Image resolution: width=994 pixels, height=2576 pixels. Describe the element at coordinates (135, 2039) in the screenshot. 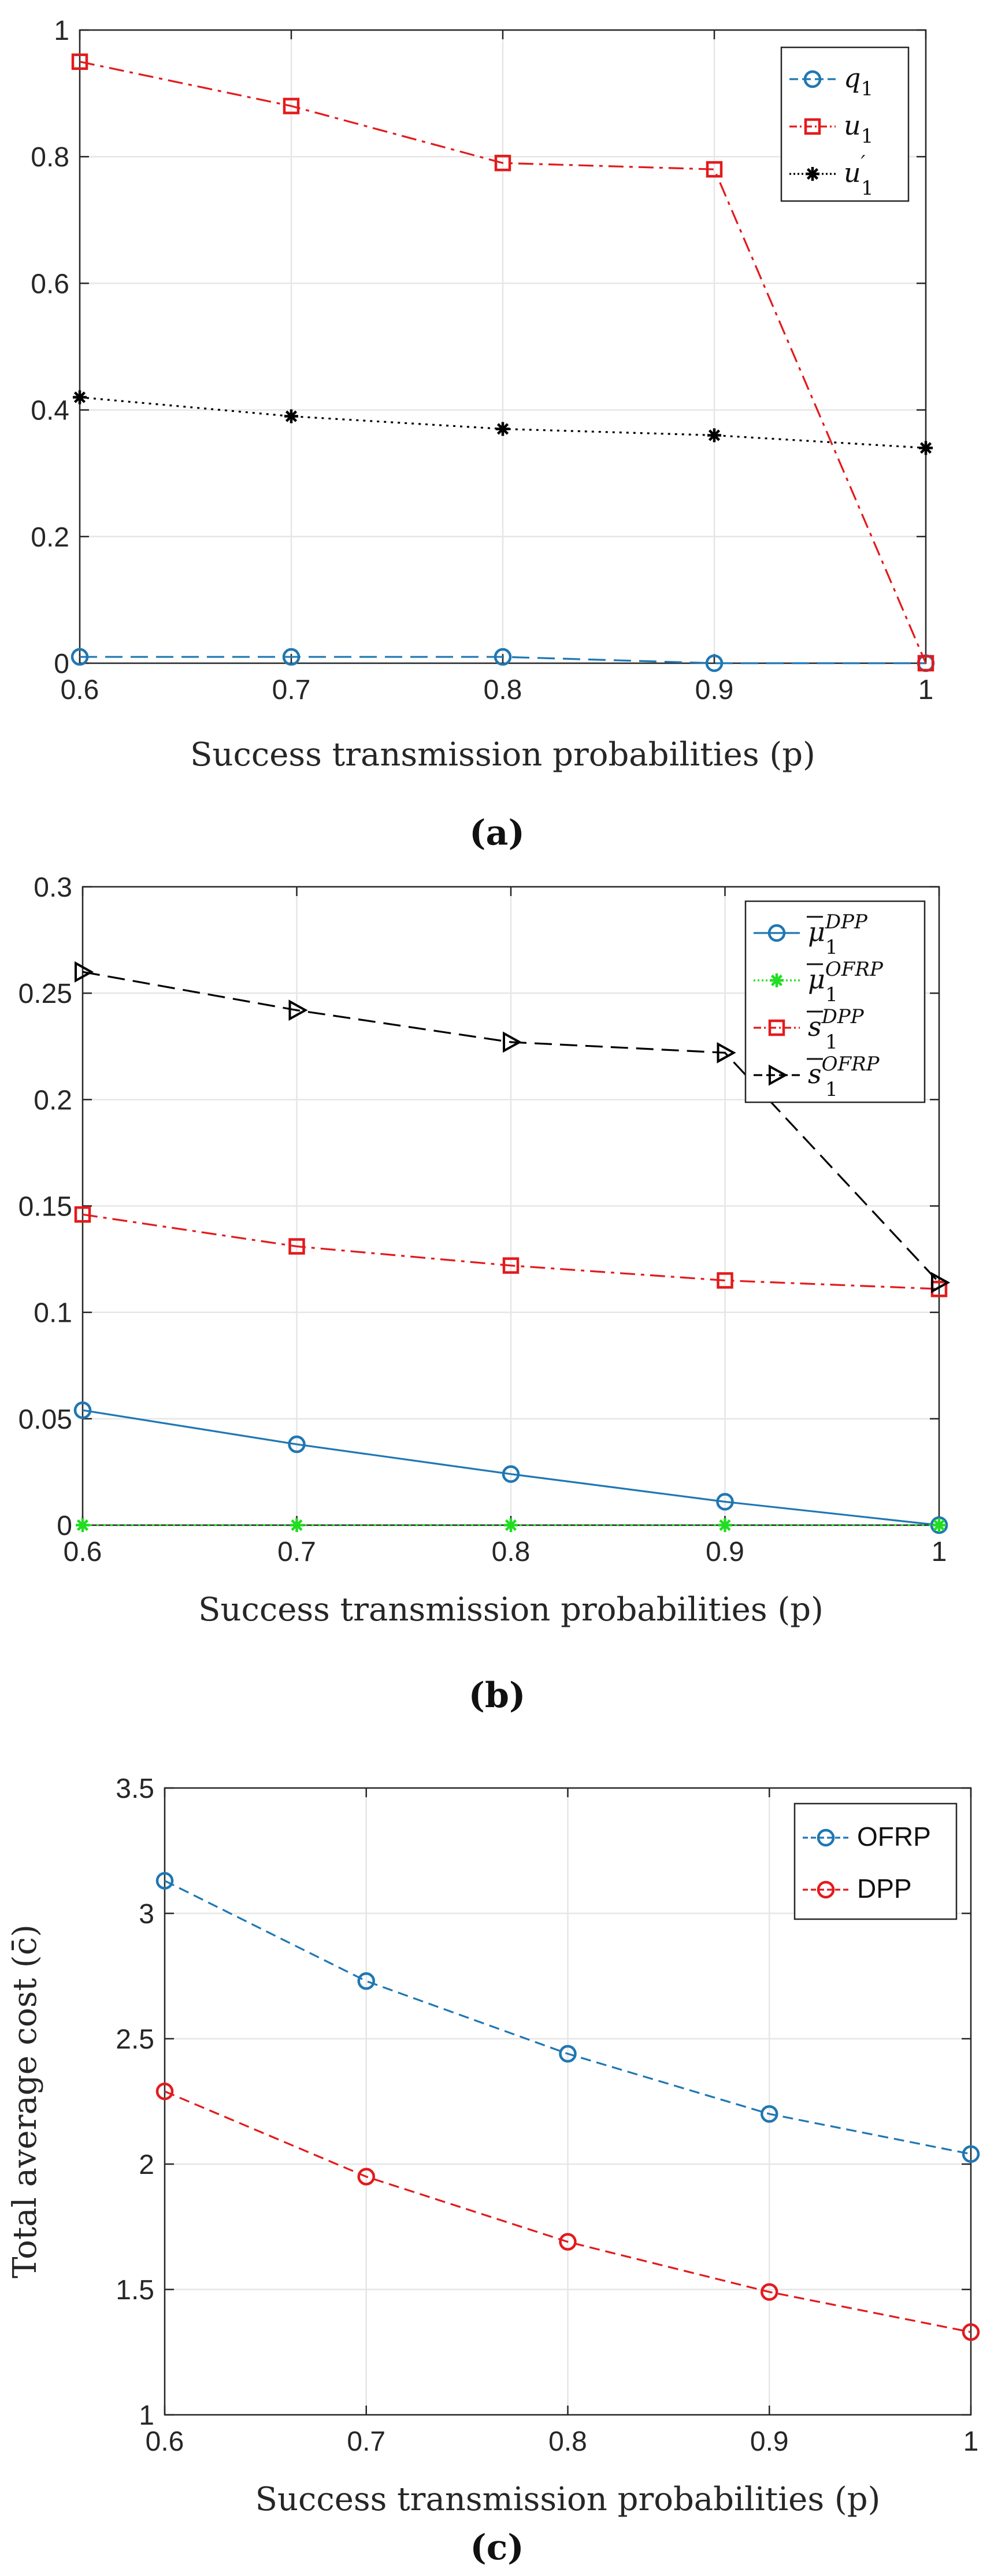

I see `y-tick-label: 2.5` at that location.